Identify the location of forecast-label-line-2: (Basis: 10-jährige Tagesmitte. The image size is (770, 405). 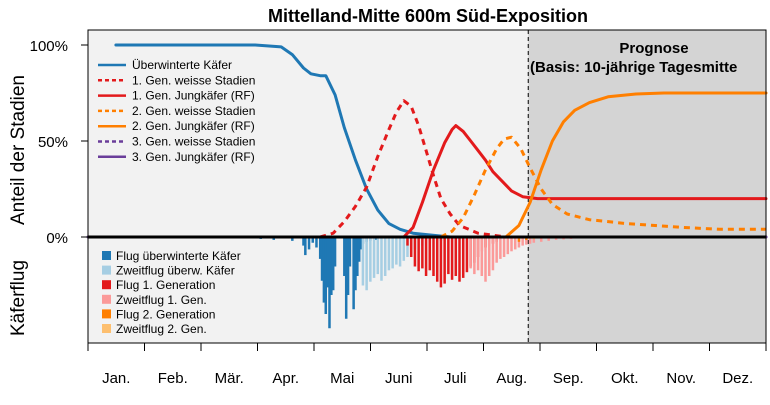
(633, 67).